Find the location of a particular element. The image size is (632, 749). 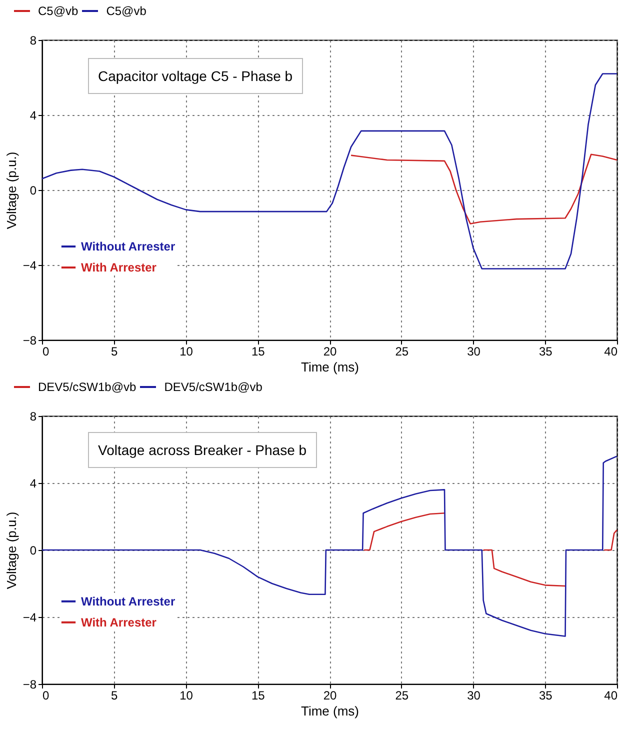

text: Capacitor voltage C5 - Phase b is located at coordinates (195, 76).